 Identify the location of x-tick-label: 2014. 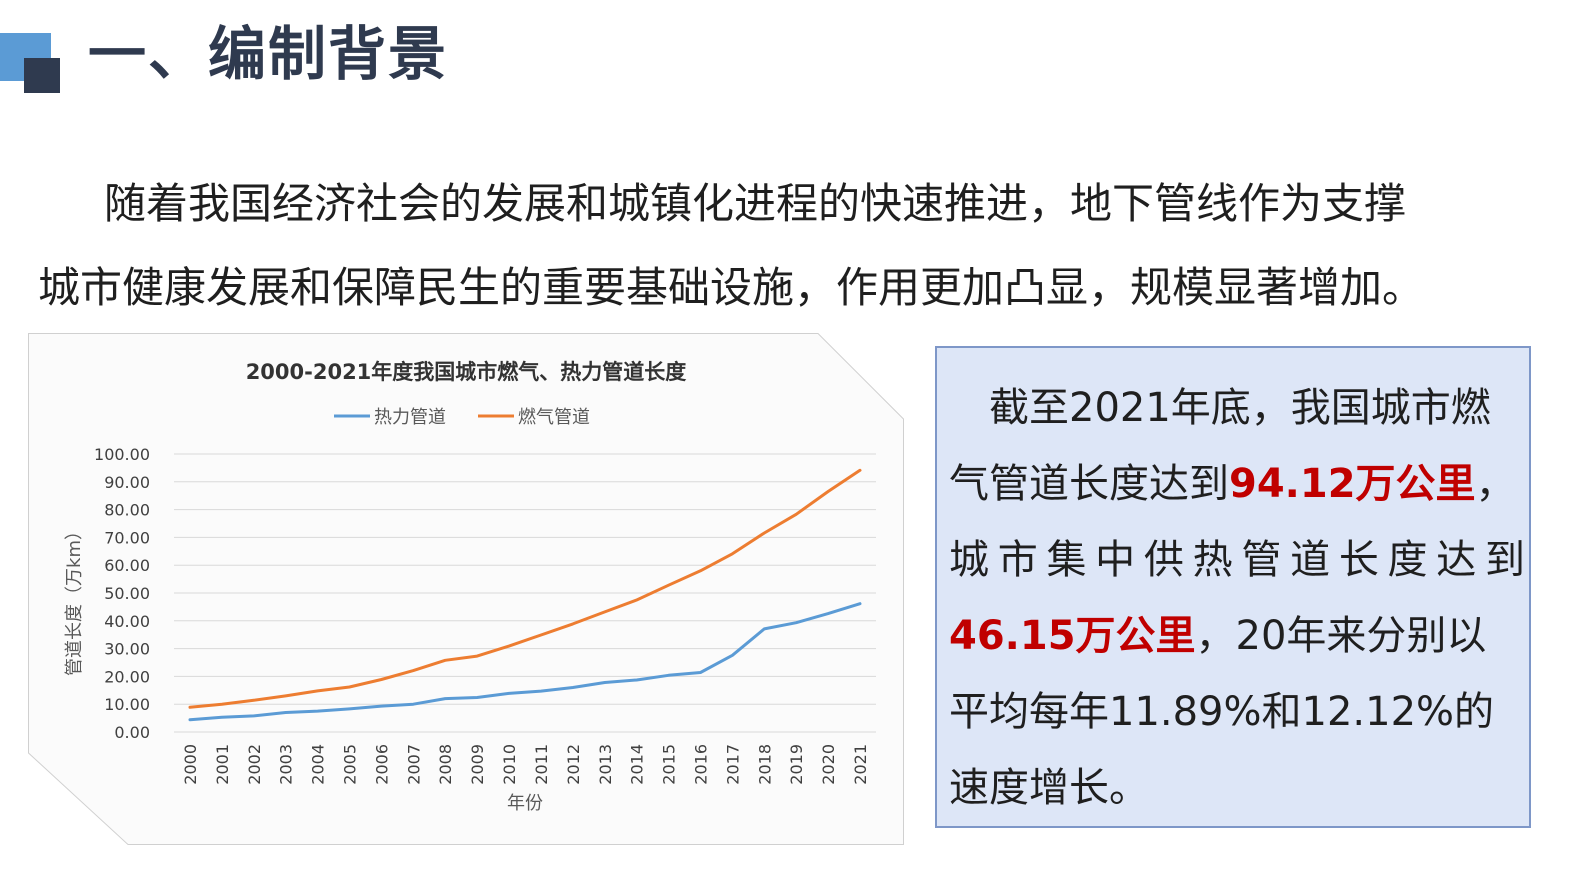
(637, 764).